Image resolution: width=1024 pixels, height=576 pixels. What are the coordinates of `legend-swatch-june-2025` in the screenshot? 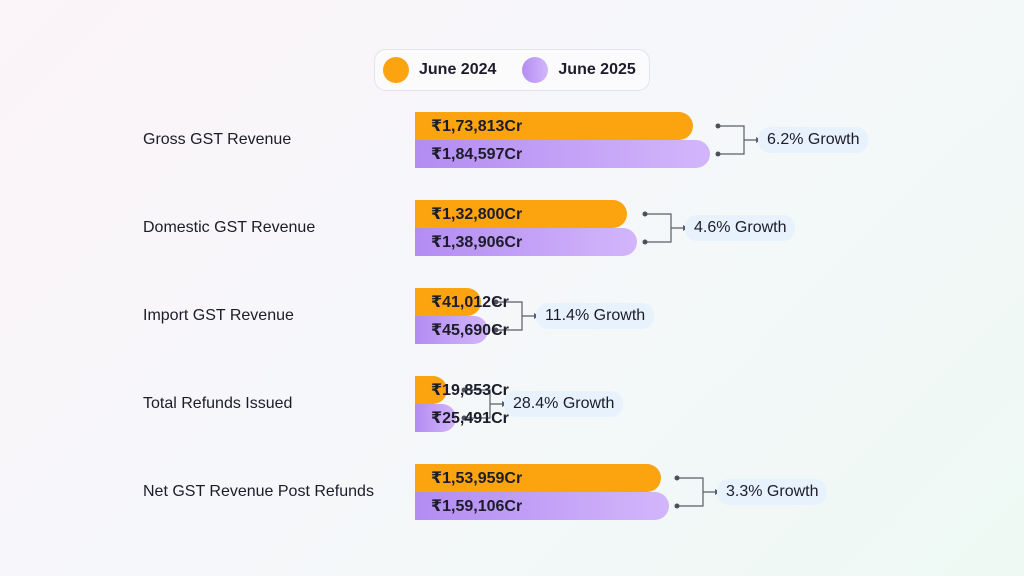 It's located at (535, 70).